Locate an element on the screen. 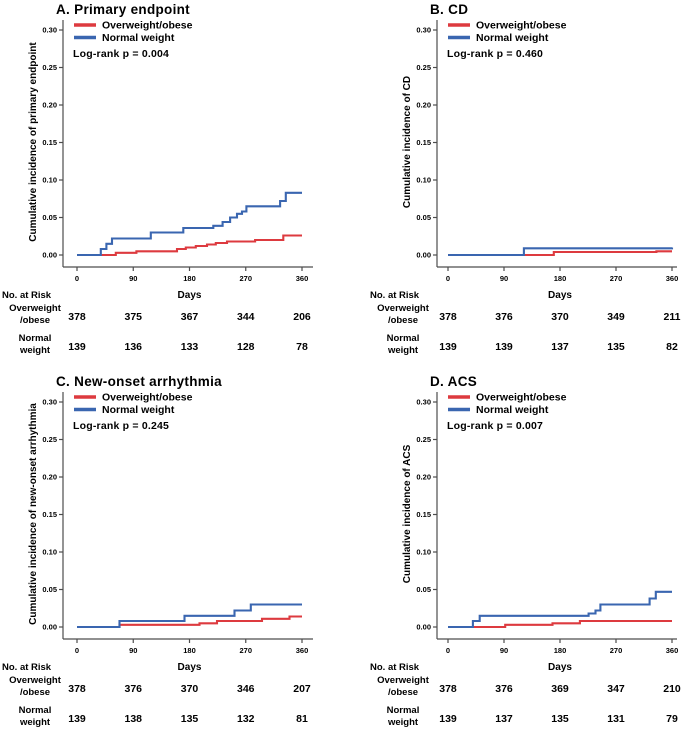 The width and height of the screenshot is (685, 729). at-risk-value: 344 is located at coordinates (246, 317).